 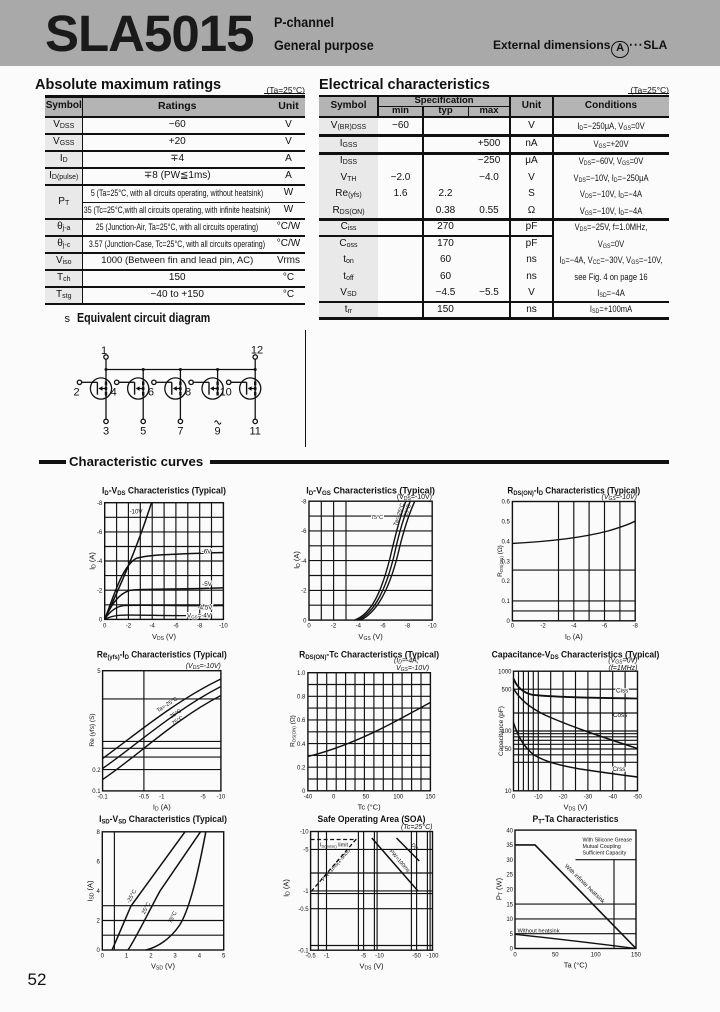 What do you see at coordinates (500, 561) in the screenshot?
I see `svg-text: RDS(ON) (Ω)` at bounding box center [500, 561].